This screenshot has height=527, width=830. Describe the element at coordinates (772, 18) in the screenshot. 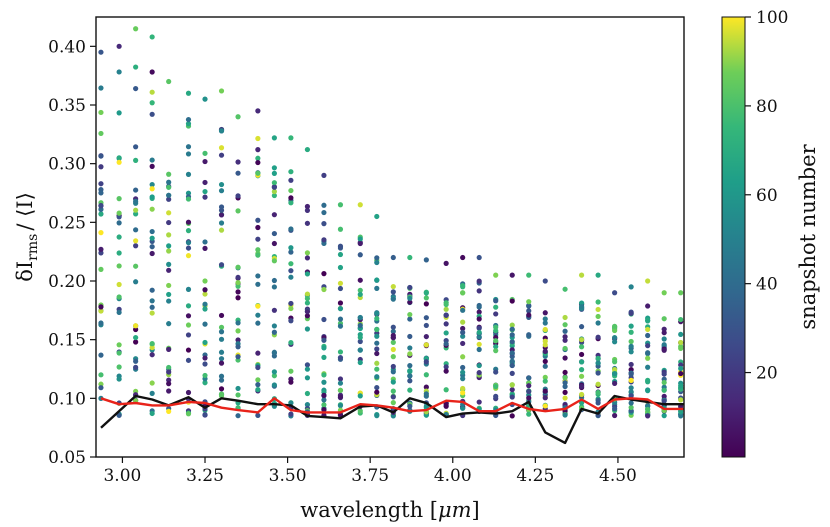

I see `colorbar-tick-label: 100` at that location.